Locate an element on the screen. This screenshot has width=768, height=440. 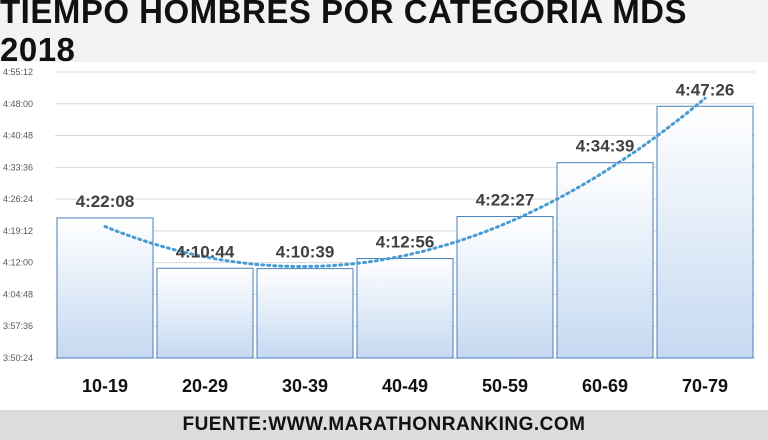
data-label: 4:12:56 is located at coordinates (405, 242).